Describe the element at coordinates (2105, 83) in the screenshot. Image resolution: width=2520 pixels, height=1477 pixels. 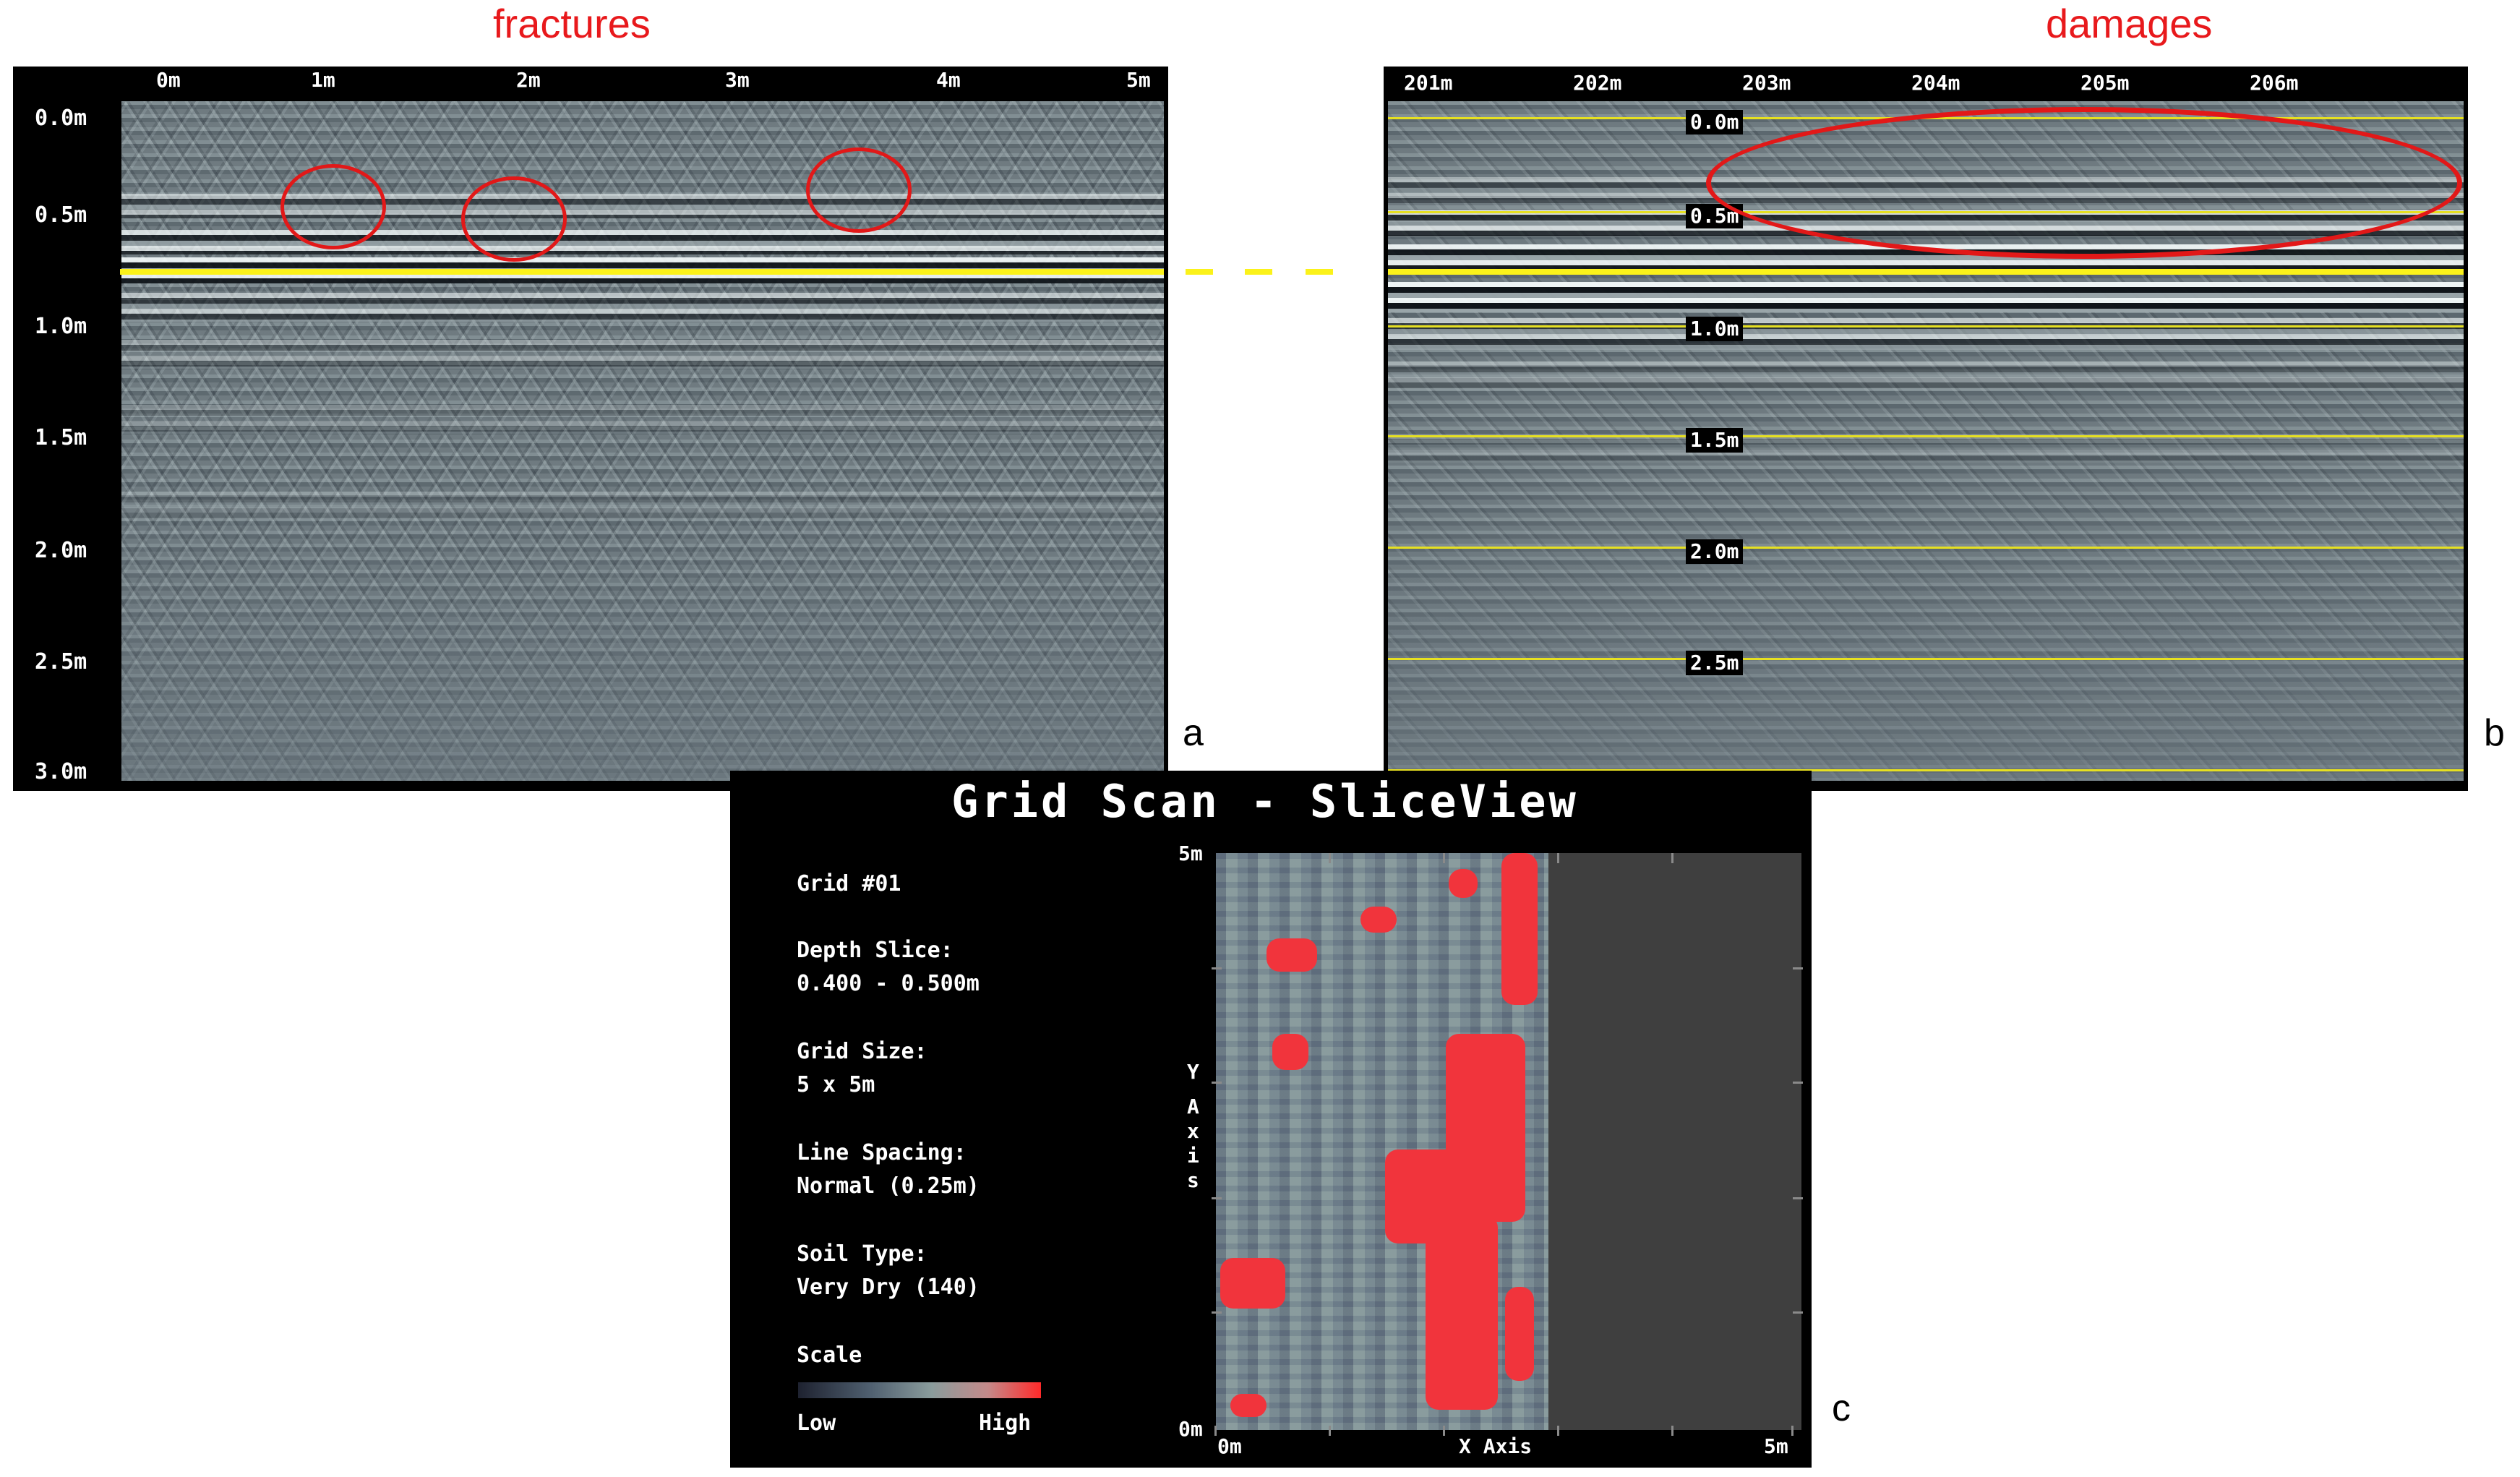
I see `x-tick: 205m` at that location.